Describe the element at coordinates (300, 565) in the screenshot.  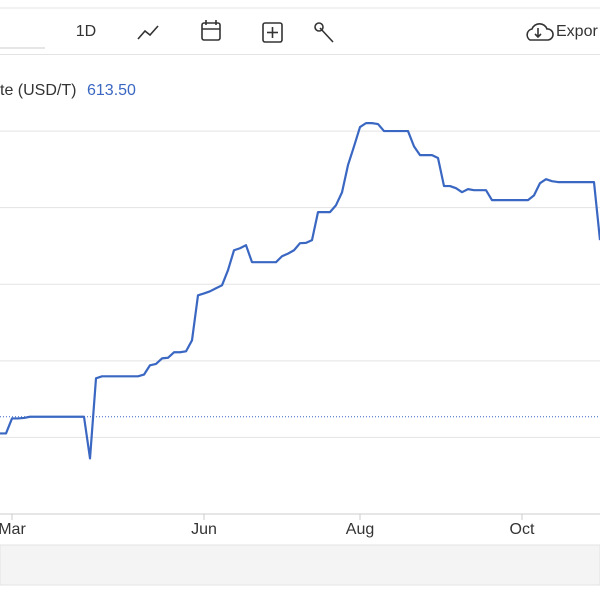
I see `navigator` at that location.